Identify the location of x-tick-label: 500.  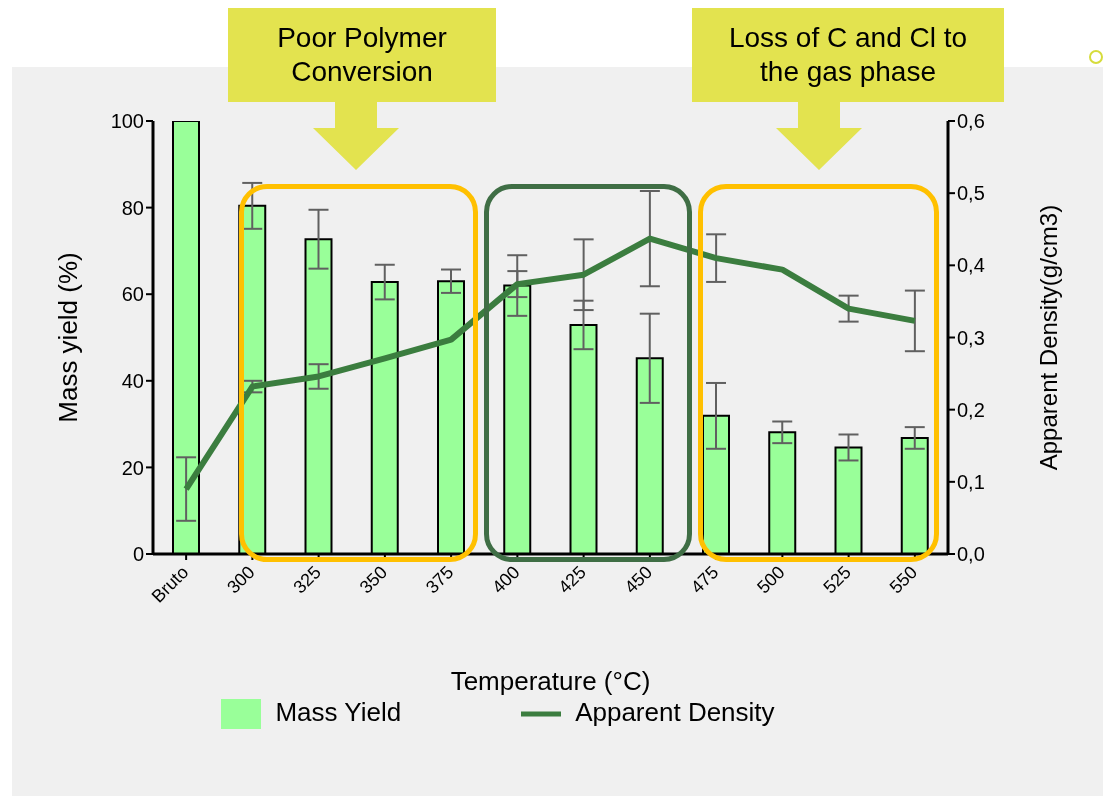
(771, 580).